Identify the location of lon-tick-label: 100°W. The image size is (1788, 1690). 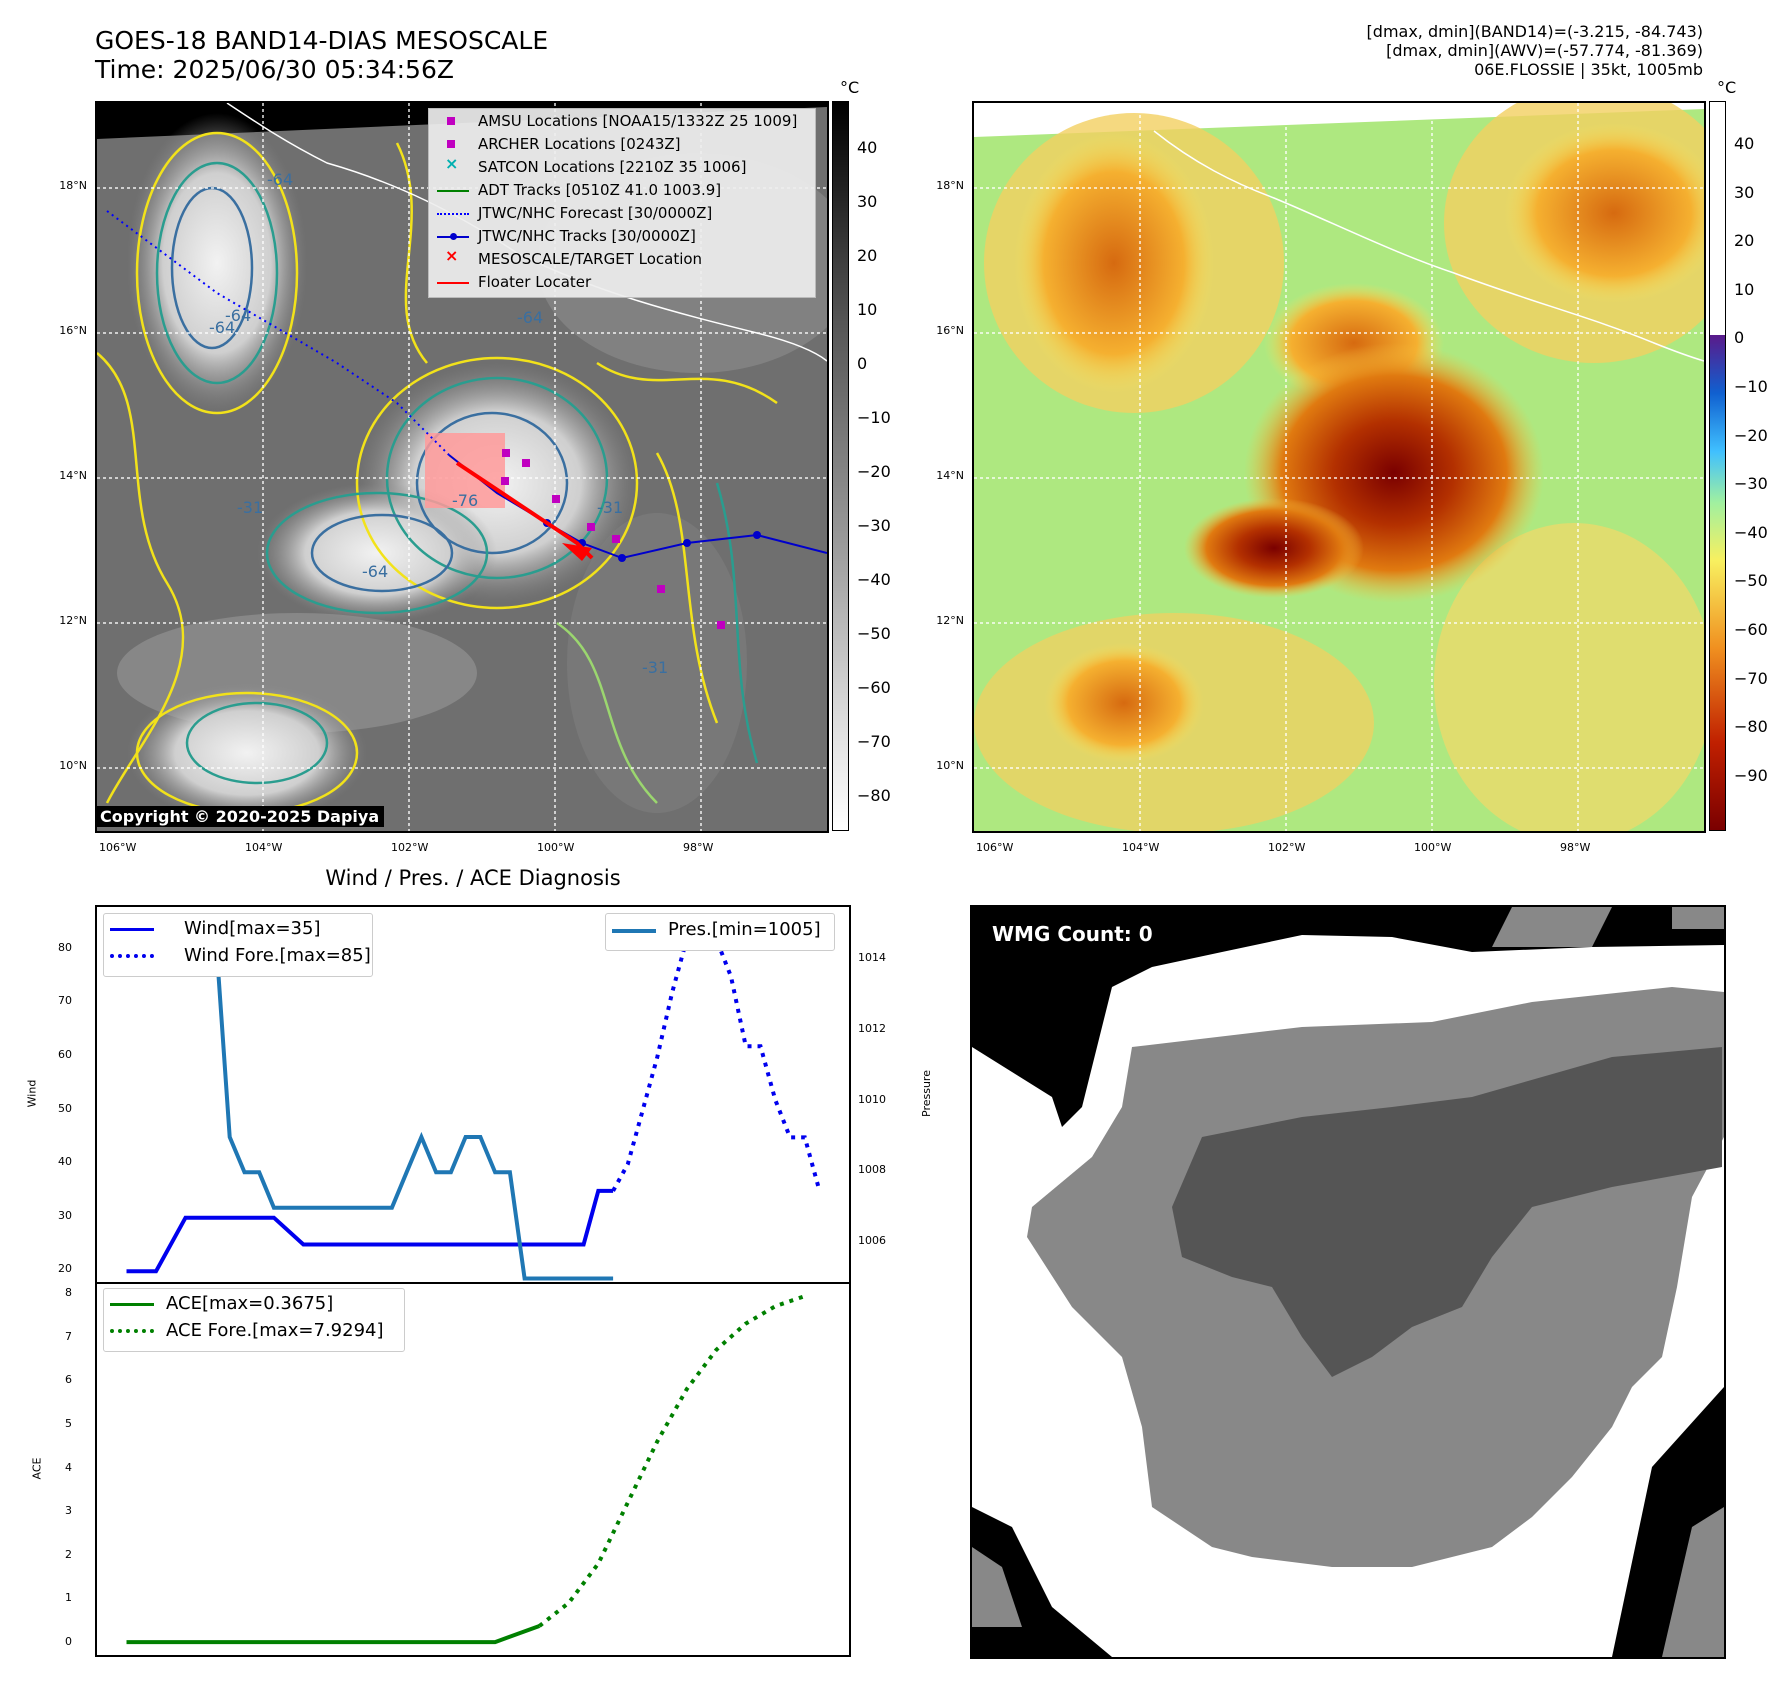
(556, 847).